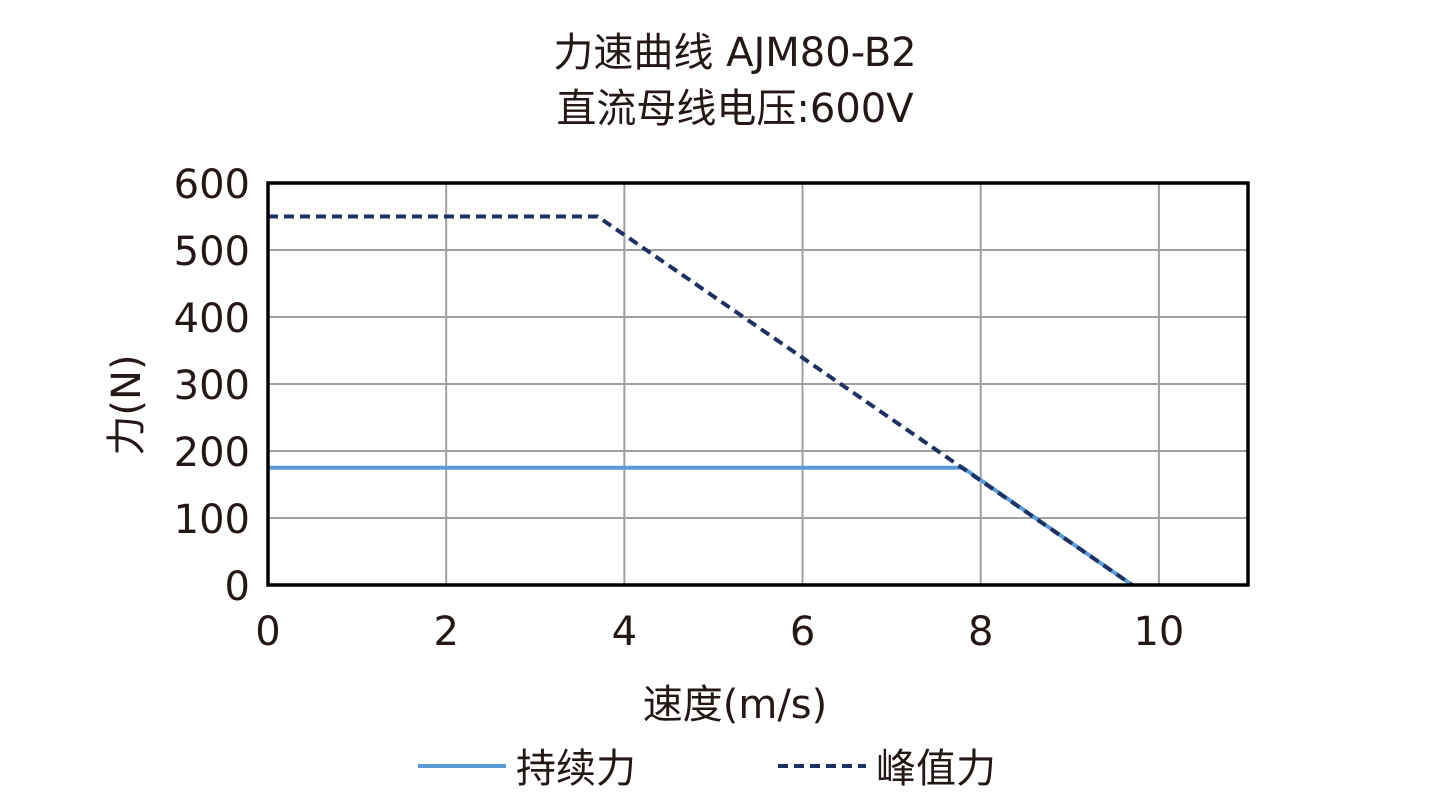 This screenshot has height=812, width=1438. Describe the element at coordinates (707, 769) in the screenshot. I see `legend: 持续力 峰值力` at that location.